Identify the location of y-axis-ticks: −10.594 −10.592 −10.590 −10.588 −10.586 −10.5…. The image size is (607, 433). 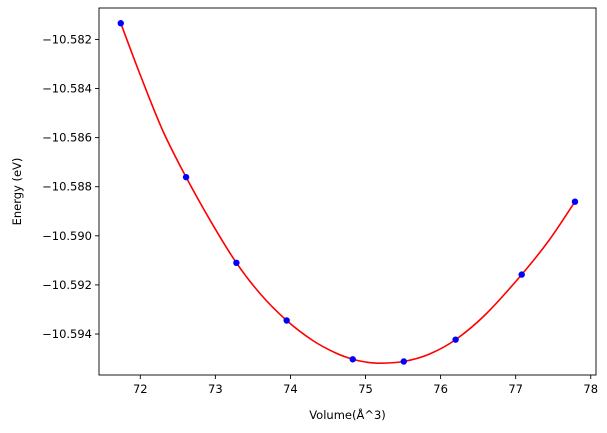
(70, 186).